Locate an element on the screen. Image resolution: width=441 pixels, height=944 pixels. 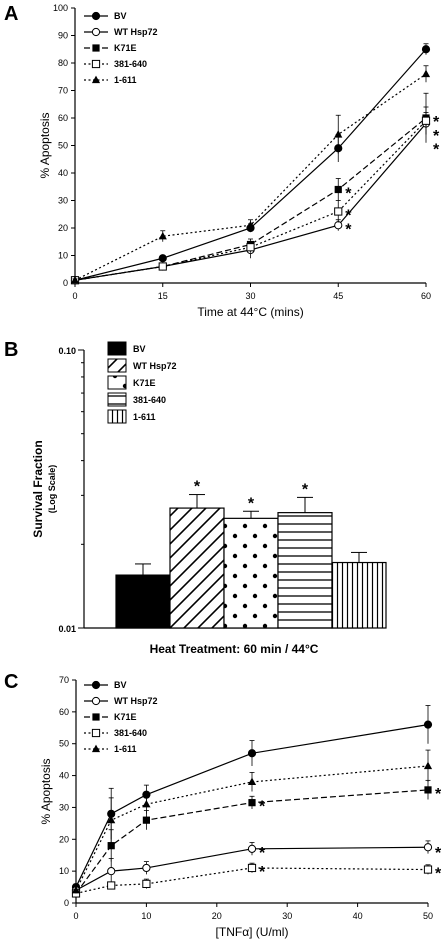
y-tick-label: 50 is located at coordinates (63, 146).